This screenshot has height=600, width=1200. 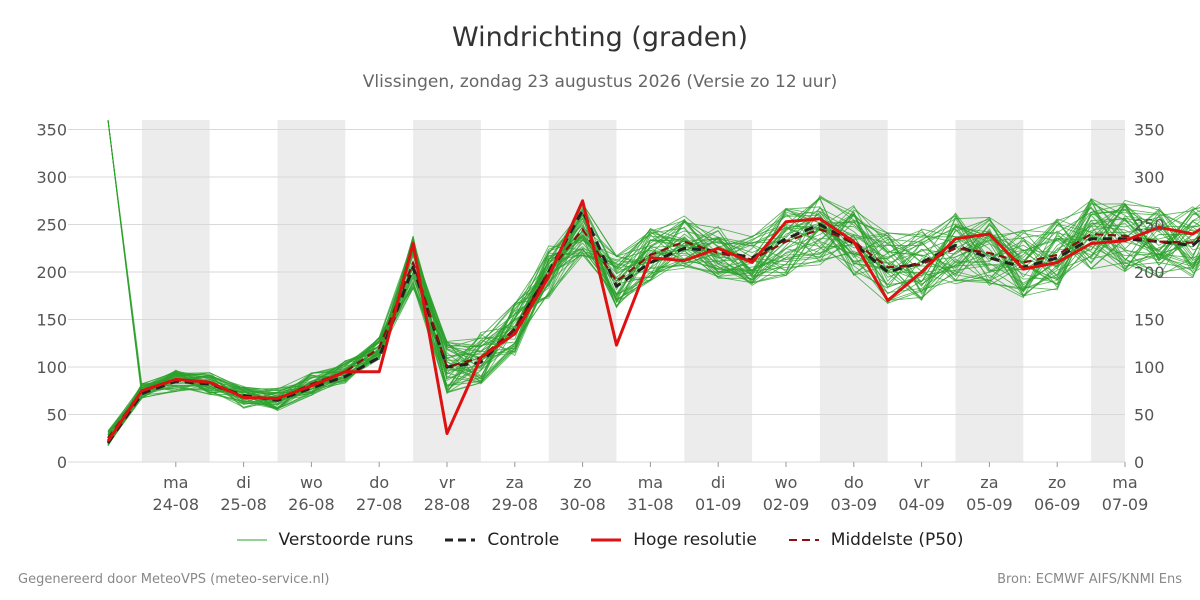 What do you see at coordinates (51, 367) in the screenshot?
I see `y-tick-left-100: 100` at bounding box center [51, 367].